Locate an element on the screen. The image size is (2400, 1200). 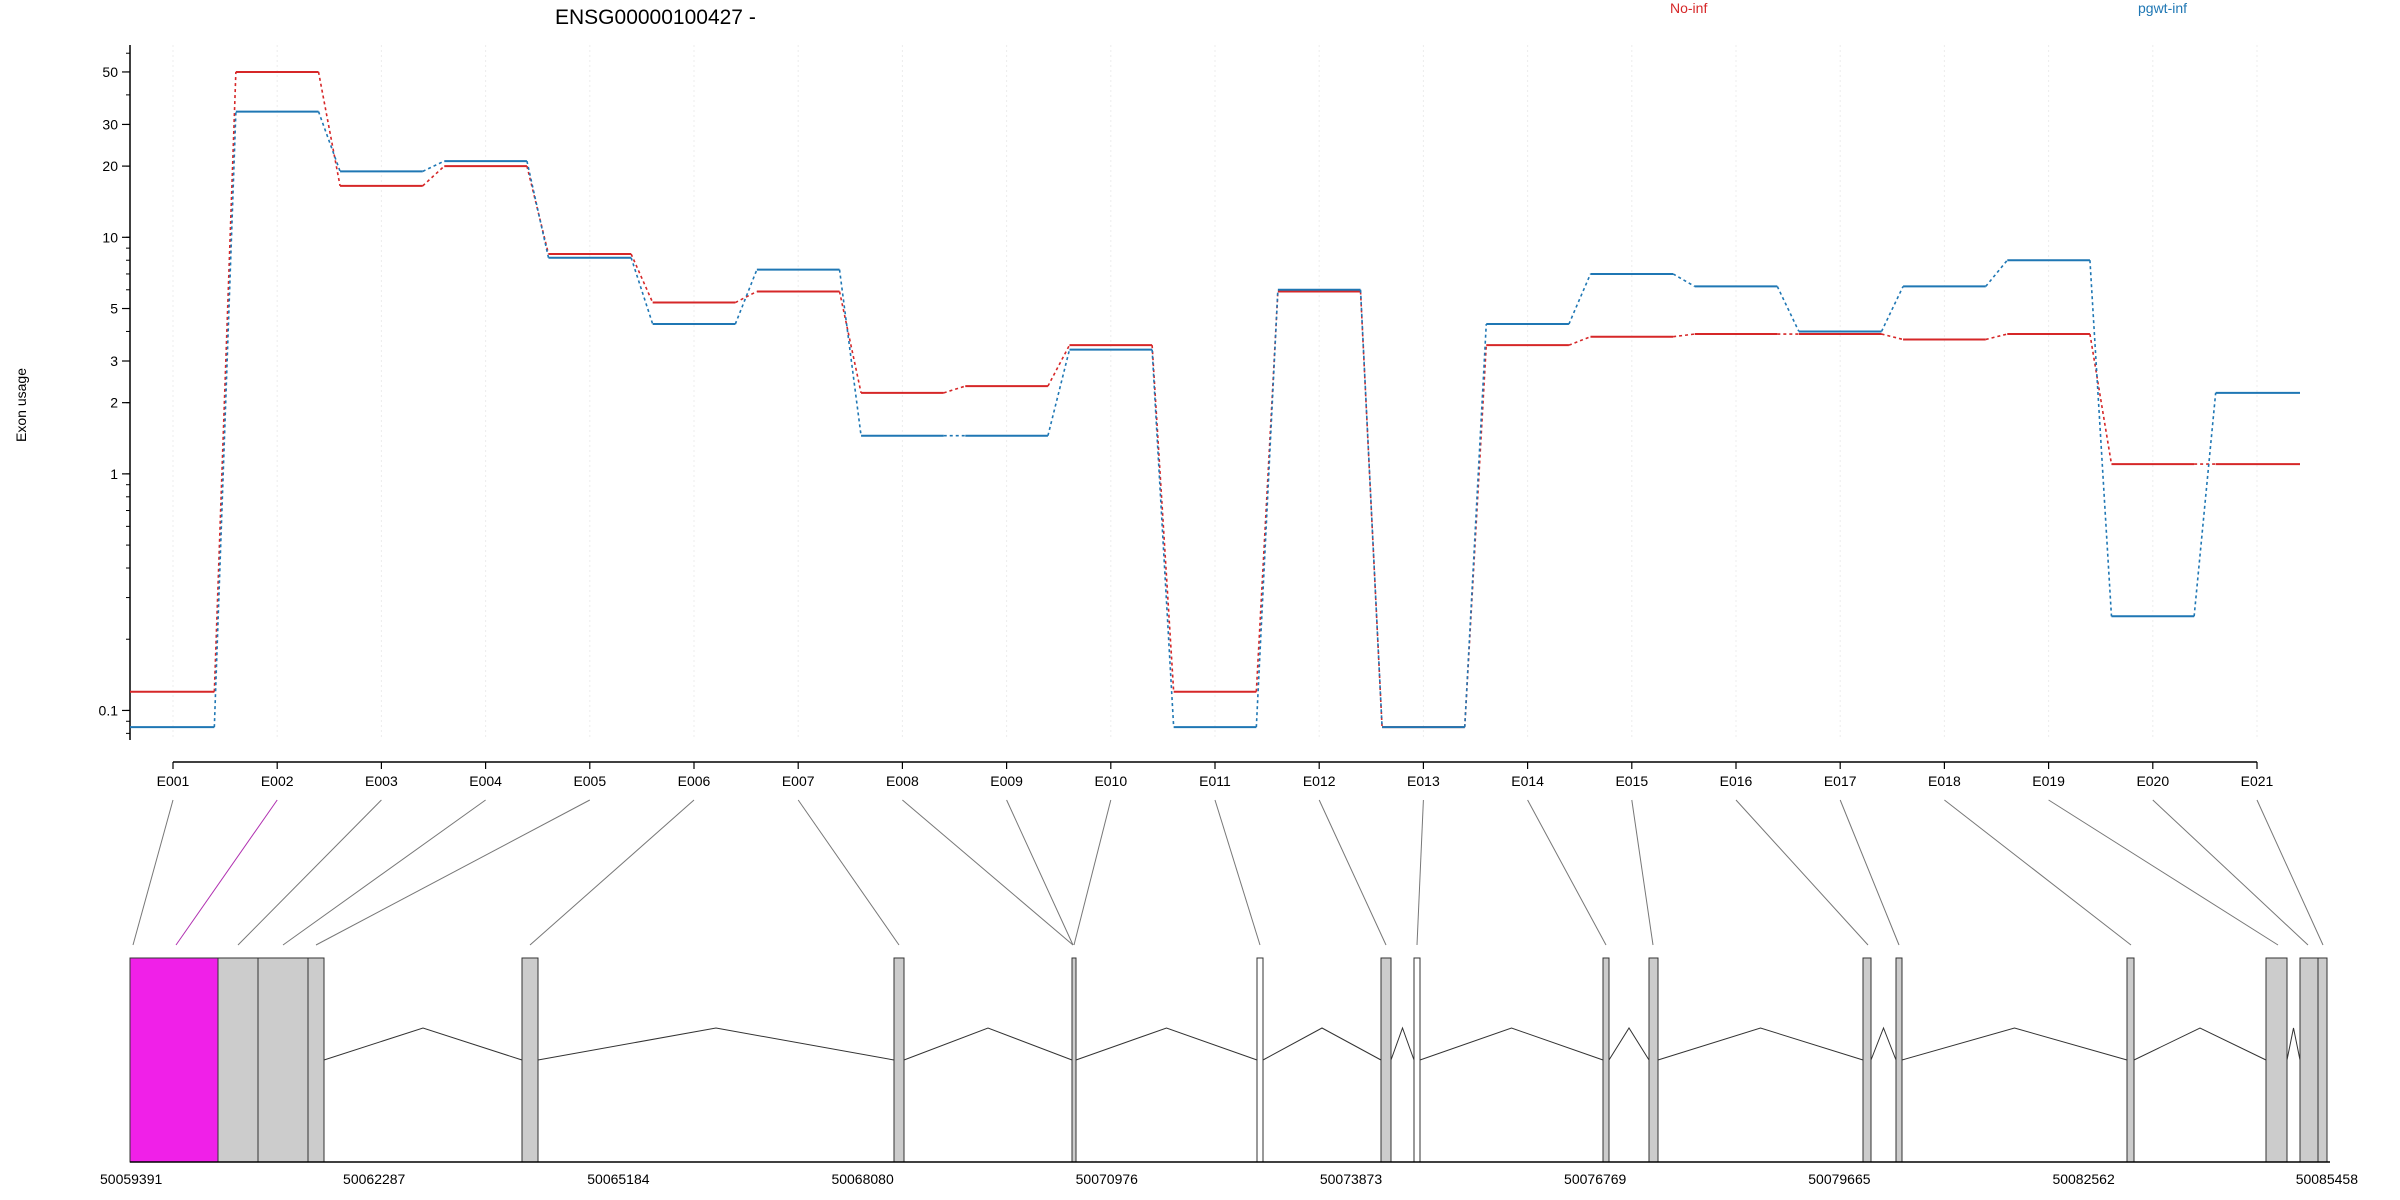
exon-connectors is located at coordinates (1228, 872).